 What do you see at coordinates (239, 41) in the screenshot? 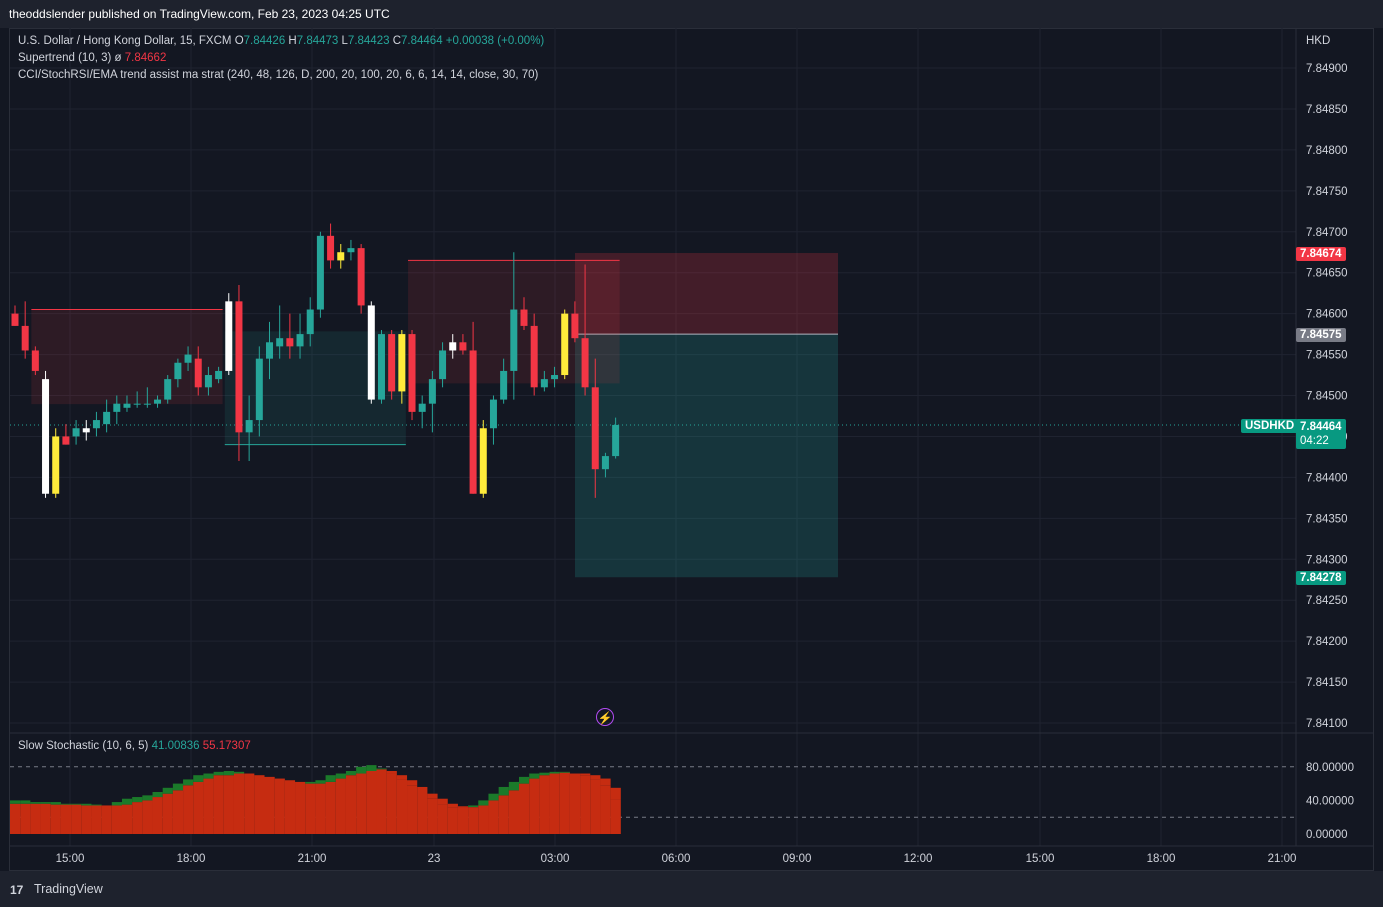
I see `open-label: O` at bounding box center [239, 41].